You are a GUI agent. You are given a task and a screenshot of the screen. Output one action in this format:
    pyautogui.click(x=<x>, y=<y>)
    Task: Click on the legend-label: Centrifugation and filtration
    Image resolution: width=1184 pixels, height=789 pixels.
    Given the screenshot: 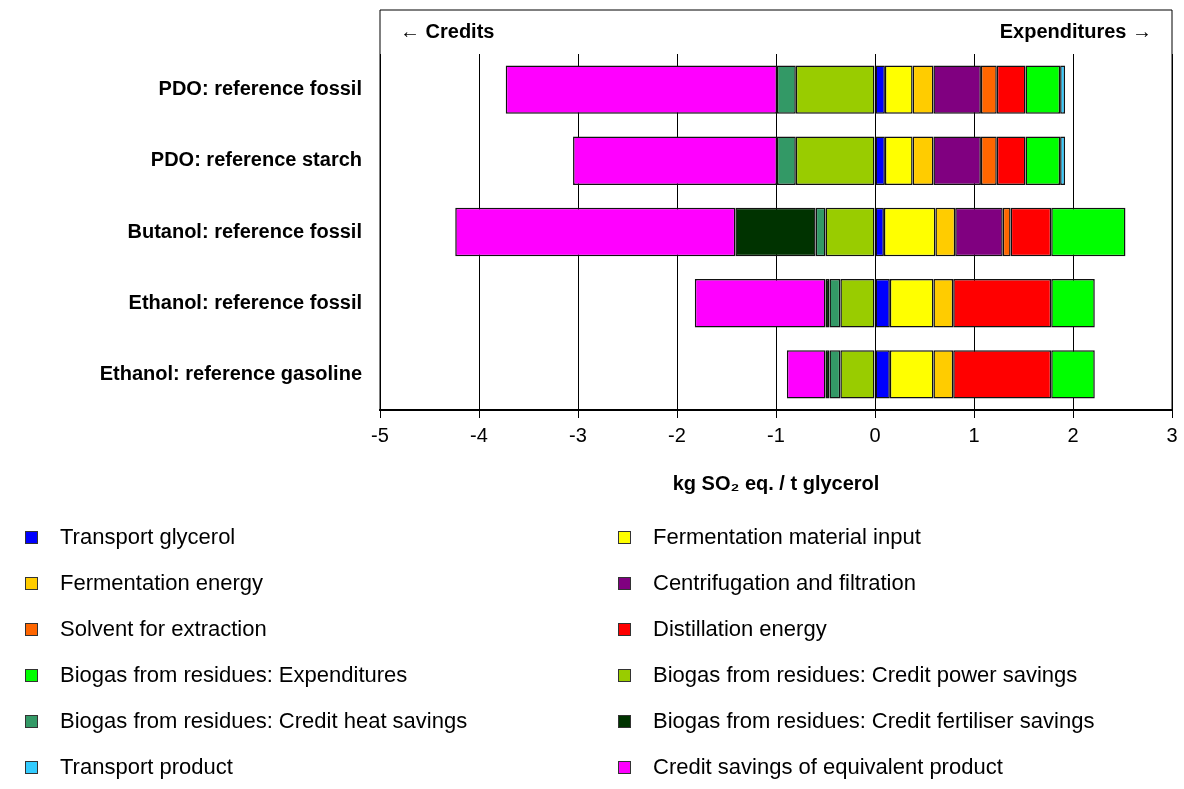 What is the action you would take?
    pyautogui.click(x=784, y=583)
    